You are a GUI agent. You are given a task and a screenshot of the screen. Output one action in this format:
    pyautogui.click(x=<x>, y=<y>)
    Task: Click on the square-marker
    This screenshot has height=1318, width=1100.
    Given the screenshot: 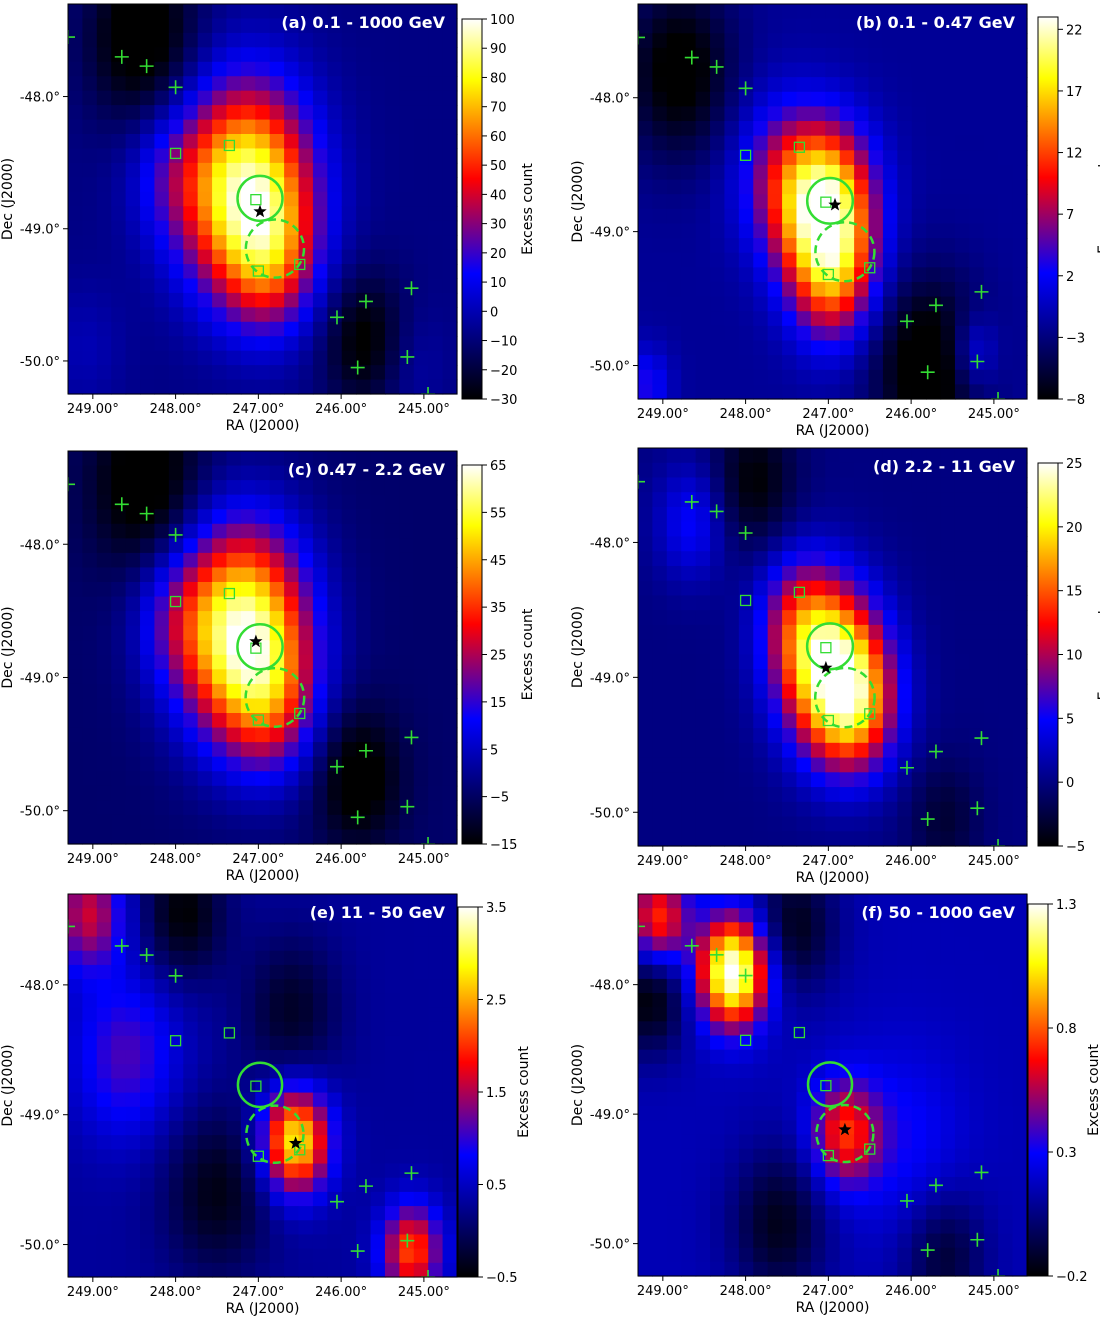 What is the action you would take?
    pyautogui.click(x=870, y=714)
    